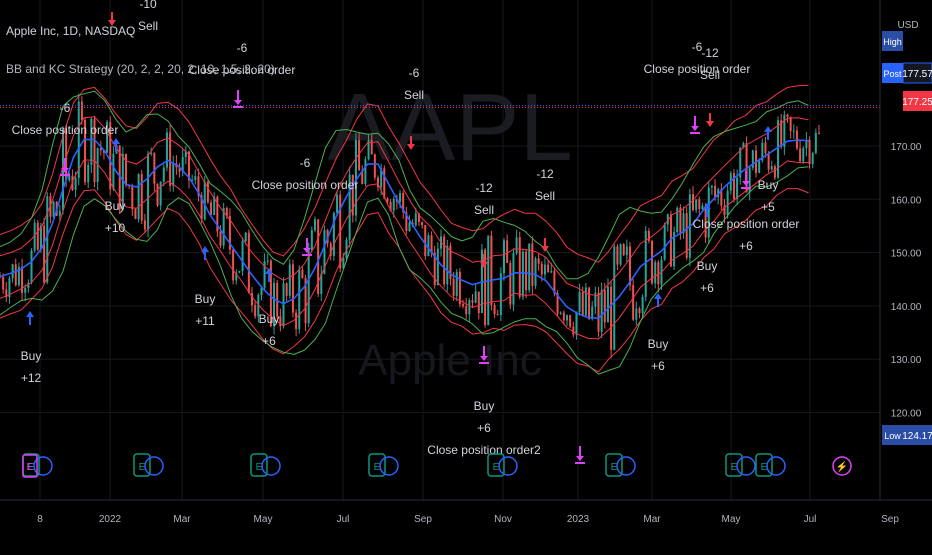  I want to click on signal-buy: Buy +10, so click(115, 186).